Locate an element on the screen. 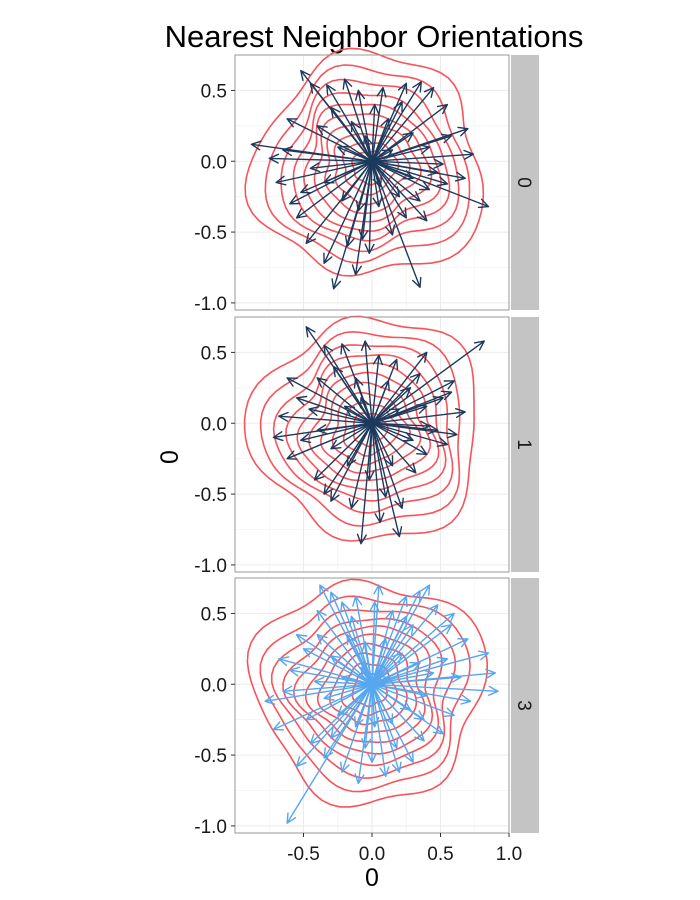  facet-panel: 0 0.5 0.0 -0.5 -1.0 is located at coordinates (366, 181).